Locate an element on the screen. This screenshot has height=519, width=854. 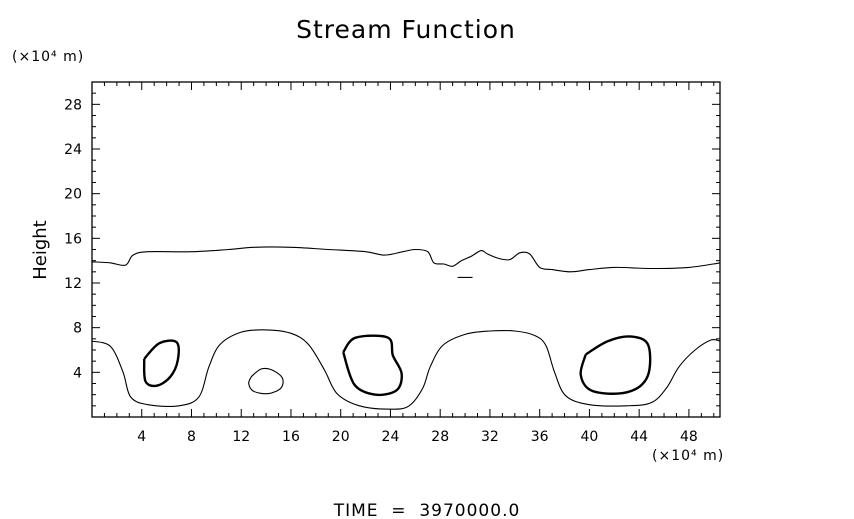
y-tick-labels: 4 8 12 16 20 24 28 is located at coordinates (73, 239).